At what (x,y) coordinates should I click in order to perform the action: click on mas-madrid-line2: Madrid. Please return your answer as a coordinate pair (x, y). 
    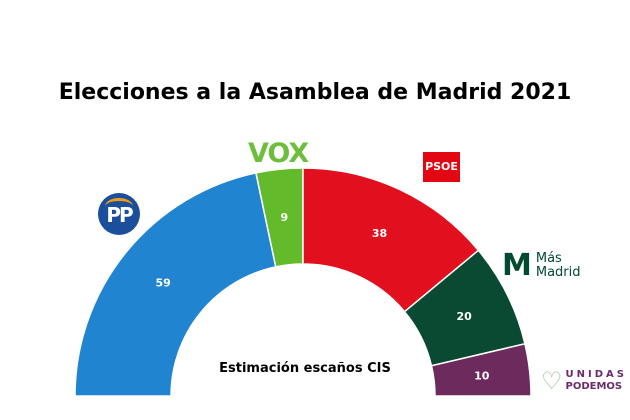
    Looking at the image, I should click on (558, 272).